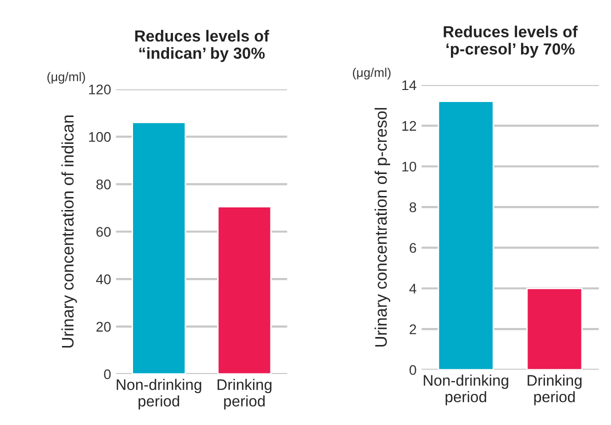 Image resolution: width=611 pixels, height=425 pixels. Describe the element at coordinates (412, 289) in the screenshot. I see `y-tick-label: 4` at that location.